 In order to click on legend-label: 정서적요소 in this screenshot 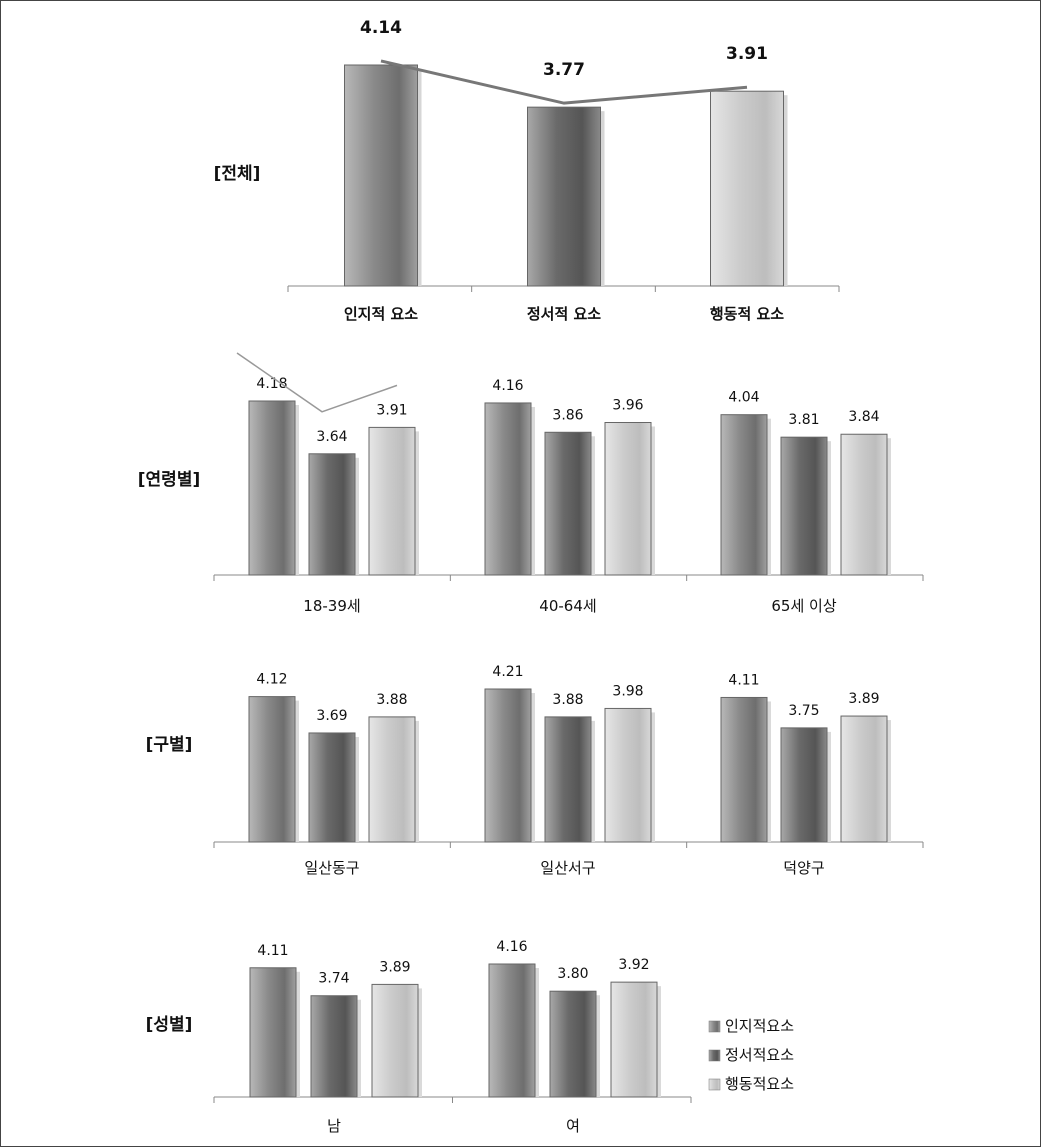, I will do `click(759, 1055)`.